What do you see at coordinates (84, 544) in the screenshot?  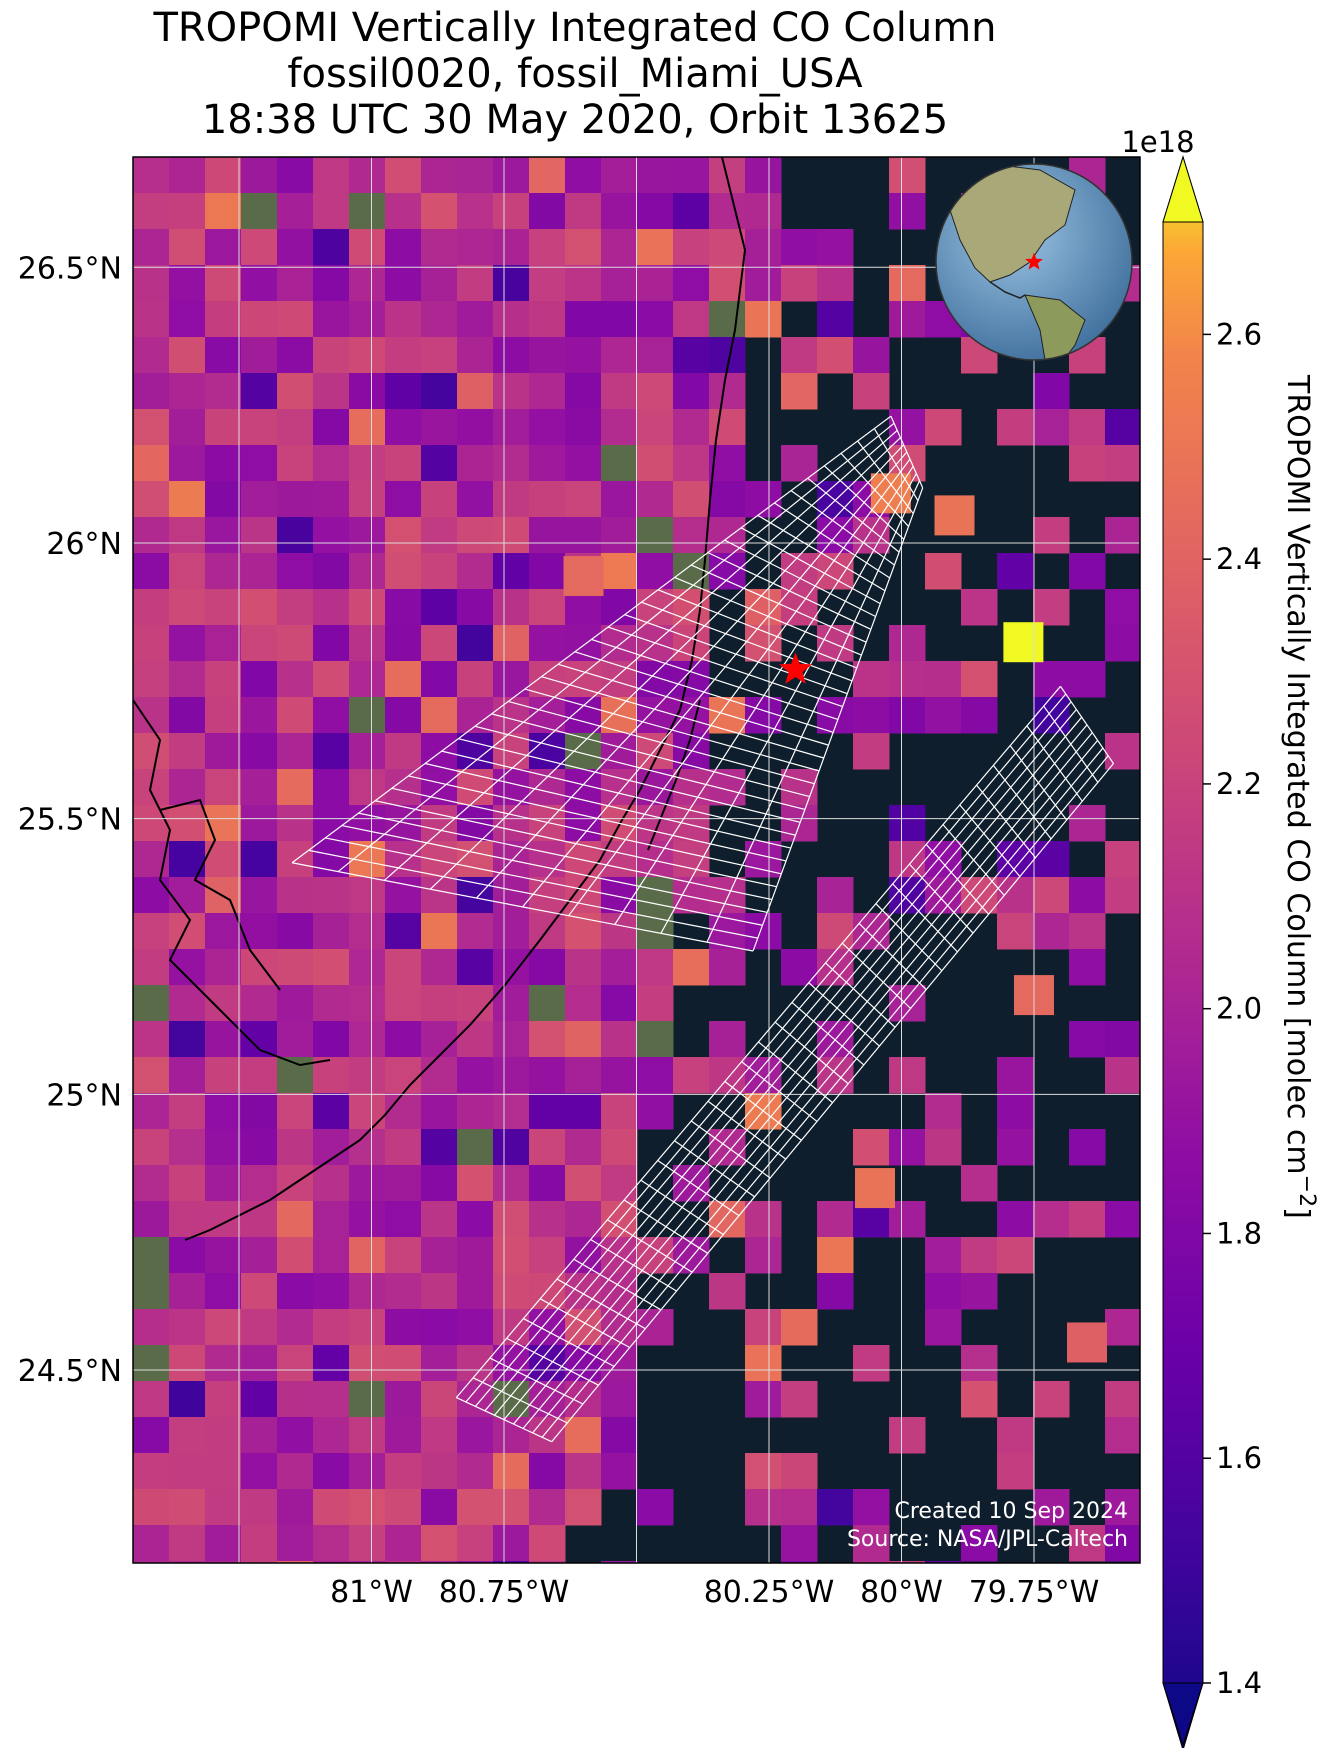 I see `y-tick-label: 26°N` at bounding box center [84, 544].